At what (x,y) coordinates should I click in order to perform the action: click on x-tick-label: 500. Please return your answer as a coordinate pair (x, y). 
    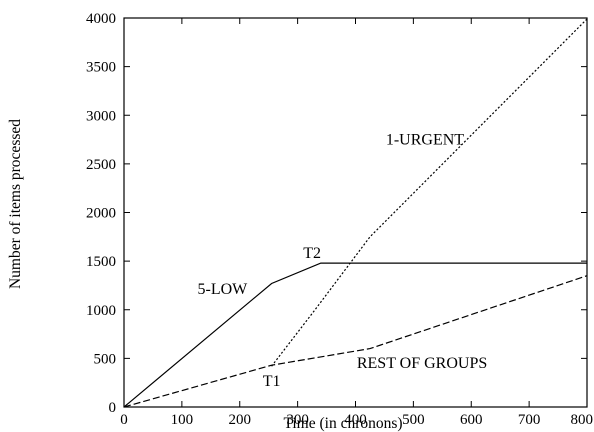
    Looking at the image, I should click on (413, 420).